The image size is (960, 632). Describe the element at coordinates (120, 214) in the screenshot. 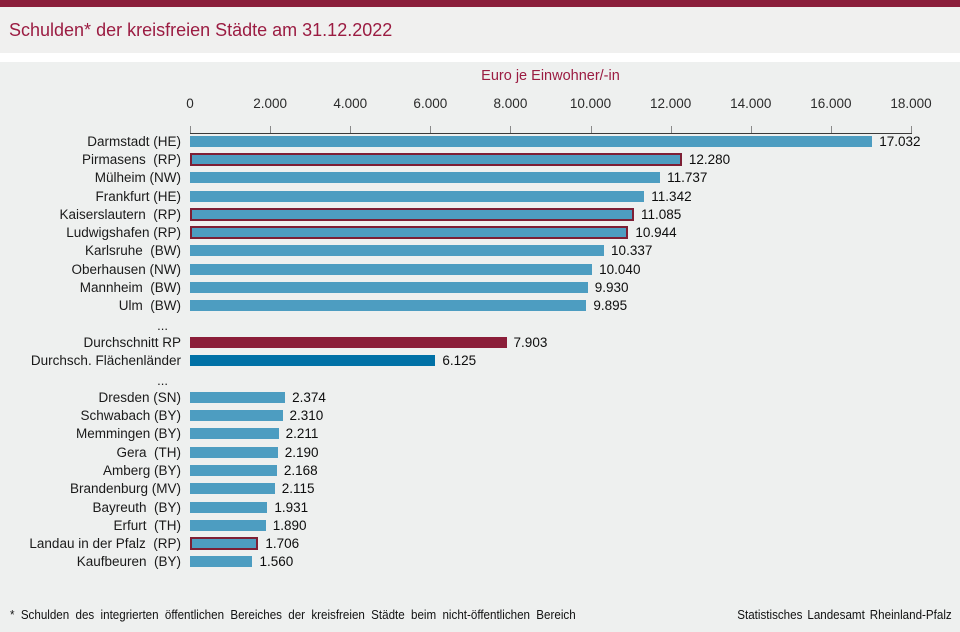

I see `row-label: Kaiserslautern (RP)` at that location.